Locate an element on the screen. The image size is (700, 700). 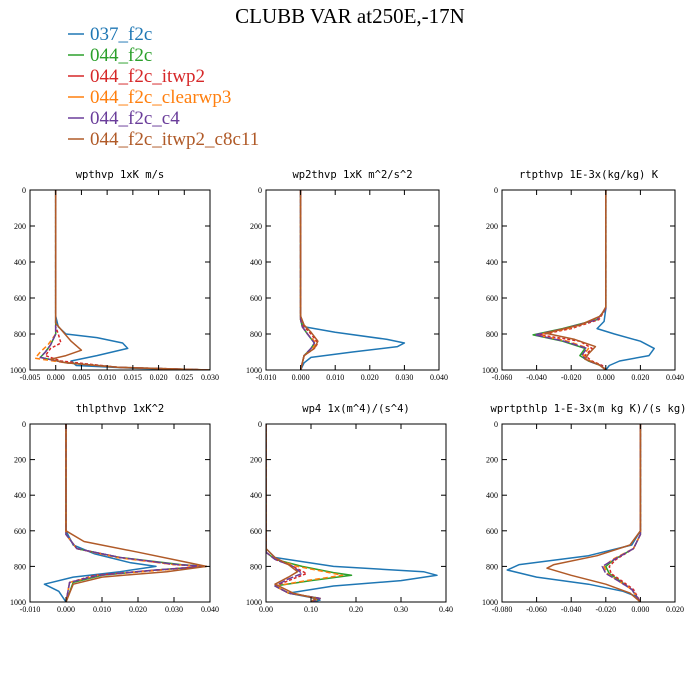
legend-label: 044_f2c_clearwp3 is located at coordinates (160, 97).